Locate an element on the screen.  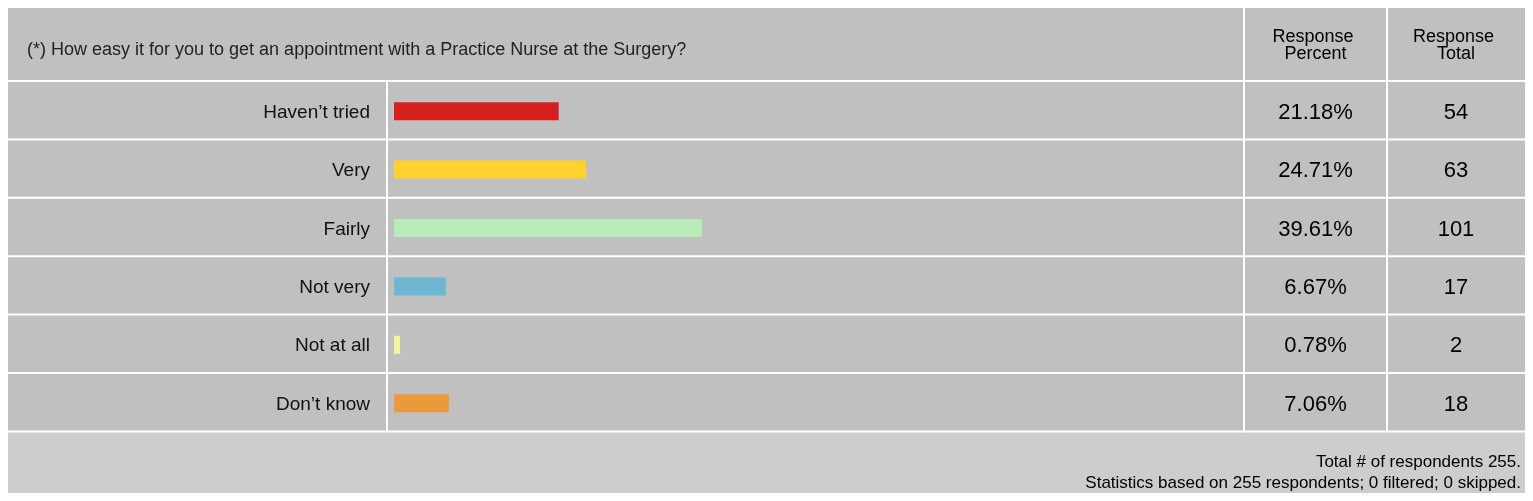
data-label: 7.06% is located at coordinates (1315, 403).